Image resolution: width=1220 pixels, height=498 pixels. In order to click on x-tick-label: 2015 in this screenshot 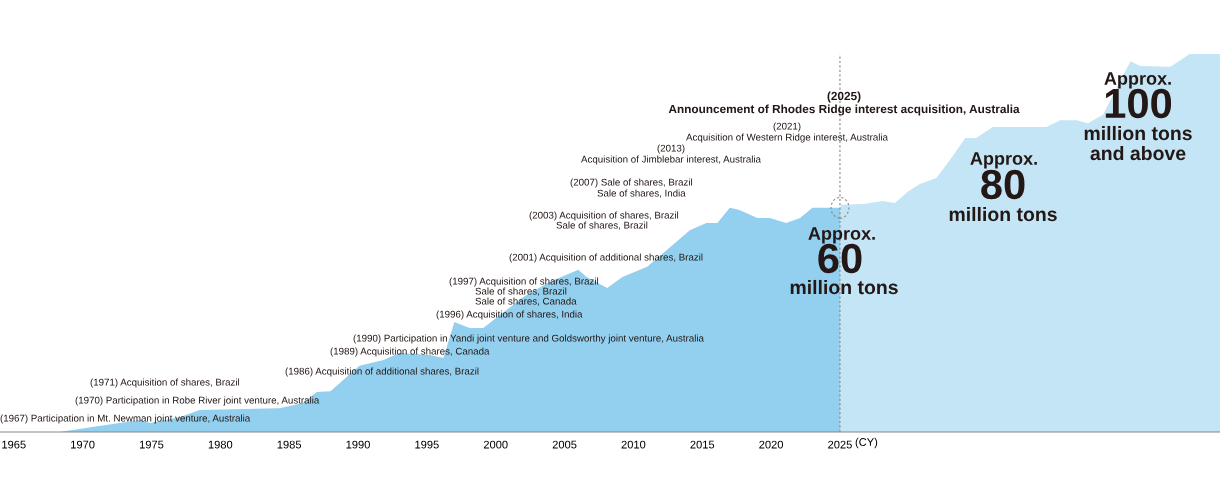, I will do `click(702, 444)`.